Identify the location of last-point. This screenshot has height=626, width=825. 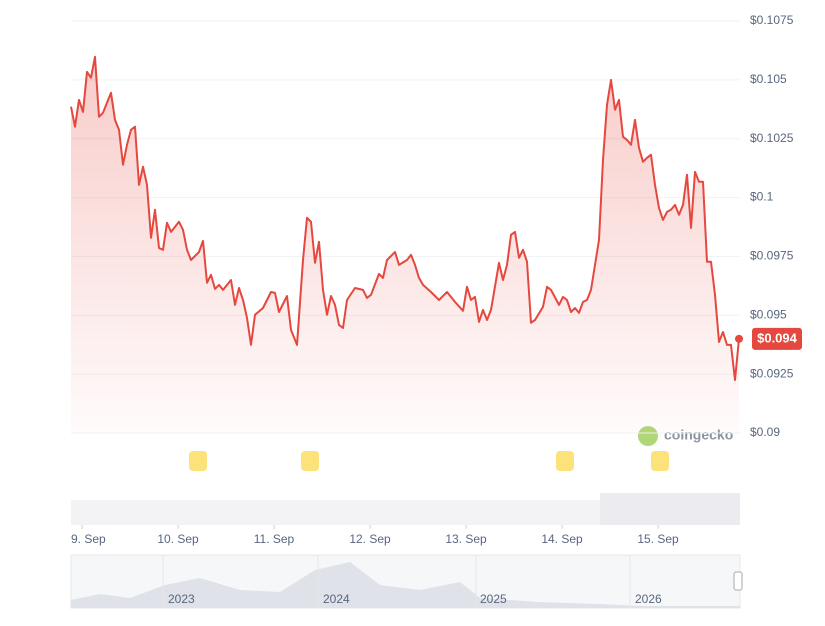
(739, 338).